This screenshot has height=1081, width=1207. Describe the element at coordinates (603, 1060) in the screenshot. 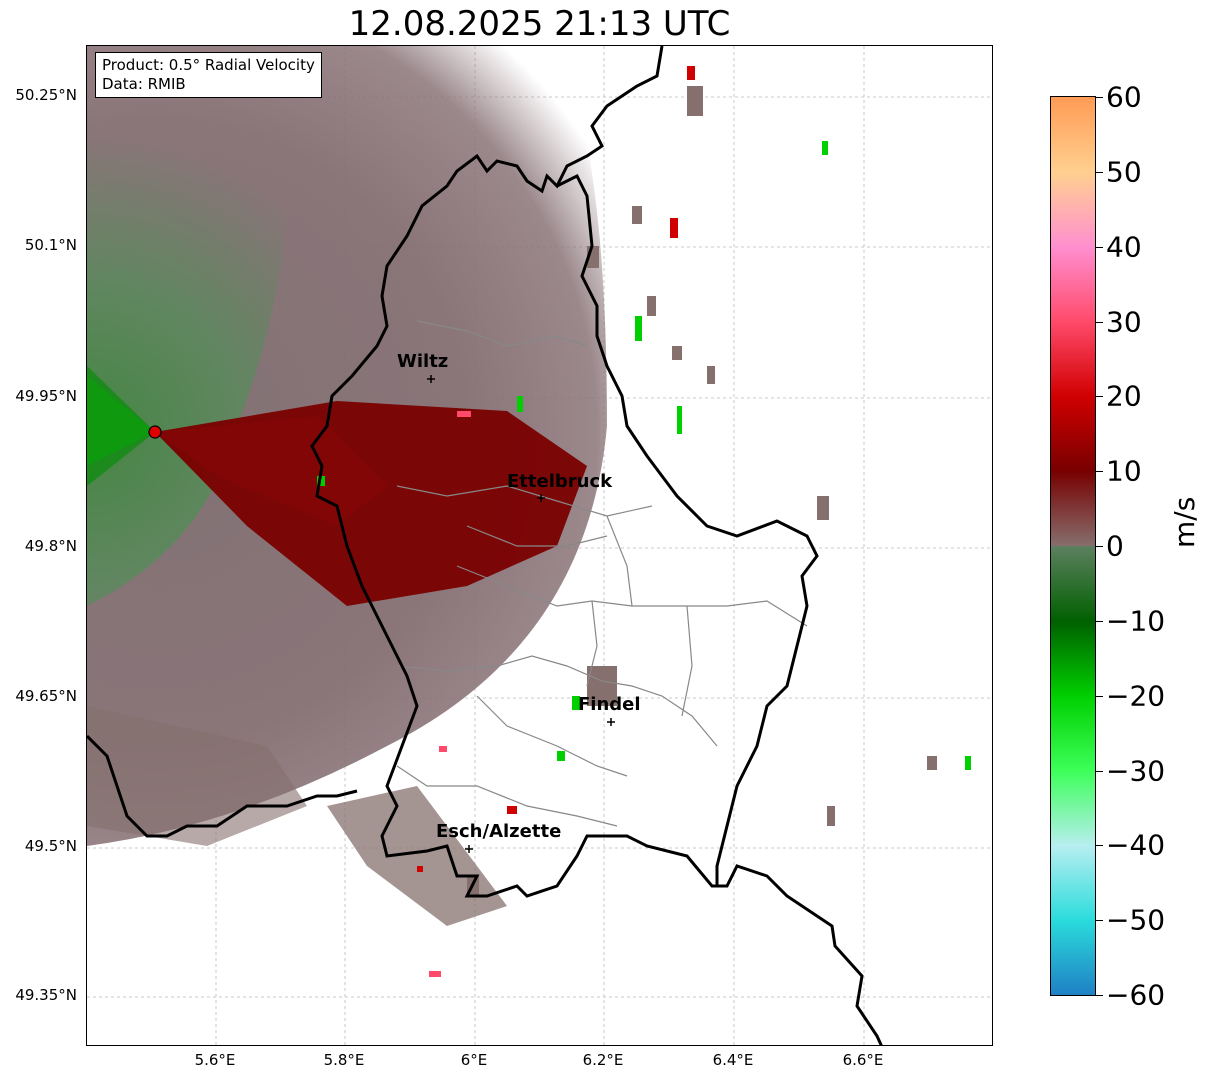

I see `lon-tick-label: 6.2°E` at that location.